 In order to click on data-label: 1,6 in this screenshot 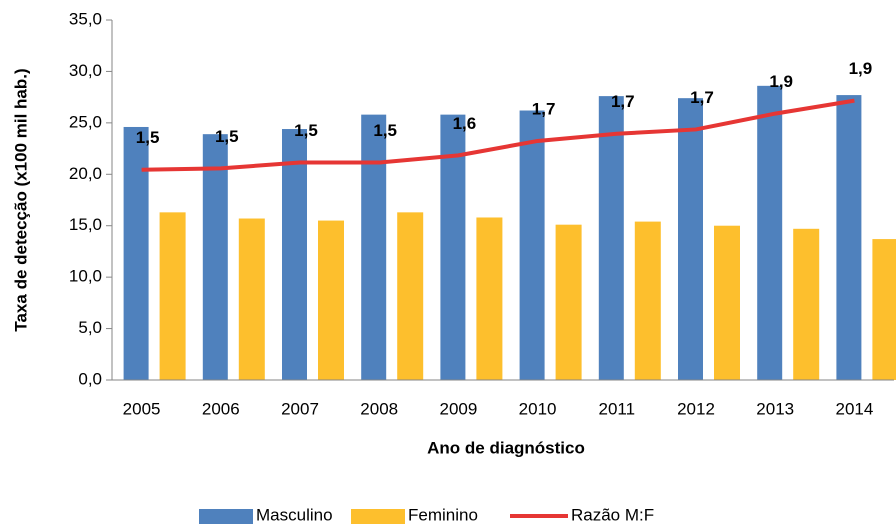, I will do `click(465, 123)`.